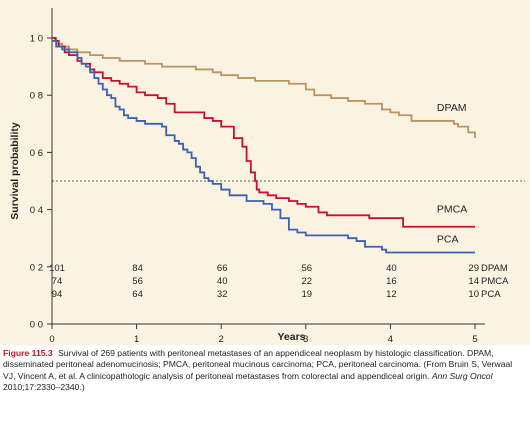 This screenshot has height=426, width=530. Describe the element at coordinates (36, 267) in the screenshot. I see `y-tick-label: 0 2` at that location.